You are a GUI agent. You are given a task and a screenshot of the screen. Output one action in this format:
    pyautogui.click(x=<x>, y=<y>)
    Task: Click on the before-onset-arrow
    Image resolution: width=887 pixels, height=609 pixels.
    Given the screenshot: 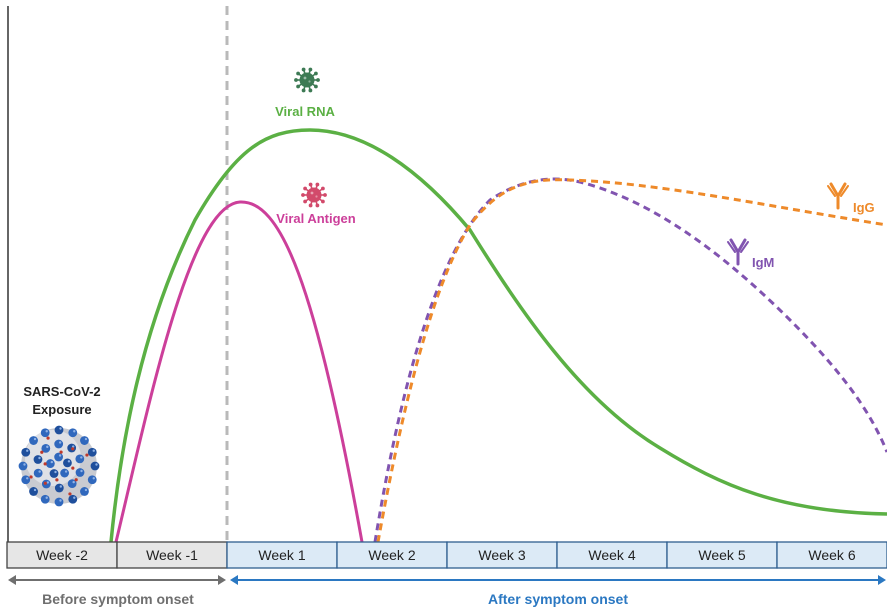 What is the action you would take?
    pyautogui.click(x=117, y=580)
    